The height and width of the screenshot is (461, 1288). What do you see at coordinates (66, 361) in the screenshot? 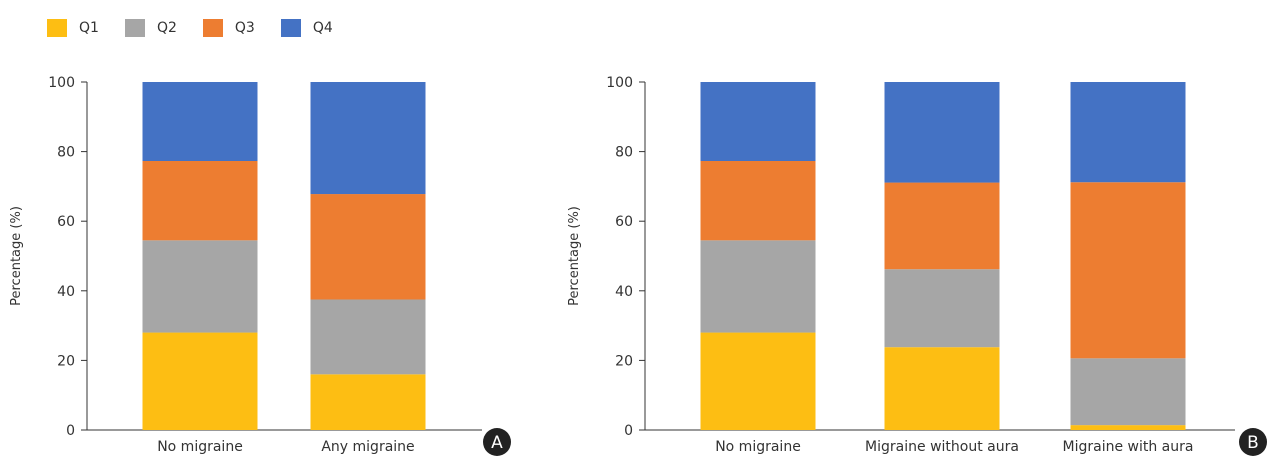
I see `y-tick-label-a-20: 20` at bounding box center [66, 361].